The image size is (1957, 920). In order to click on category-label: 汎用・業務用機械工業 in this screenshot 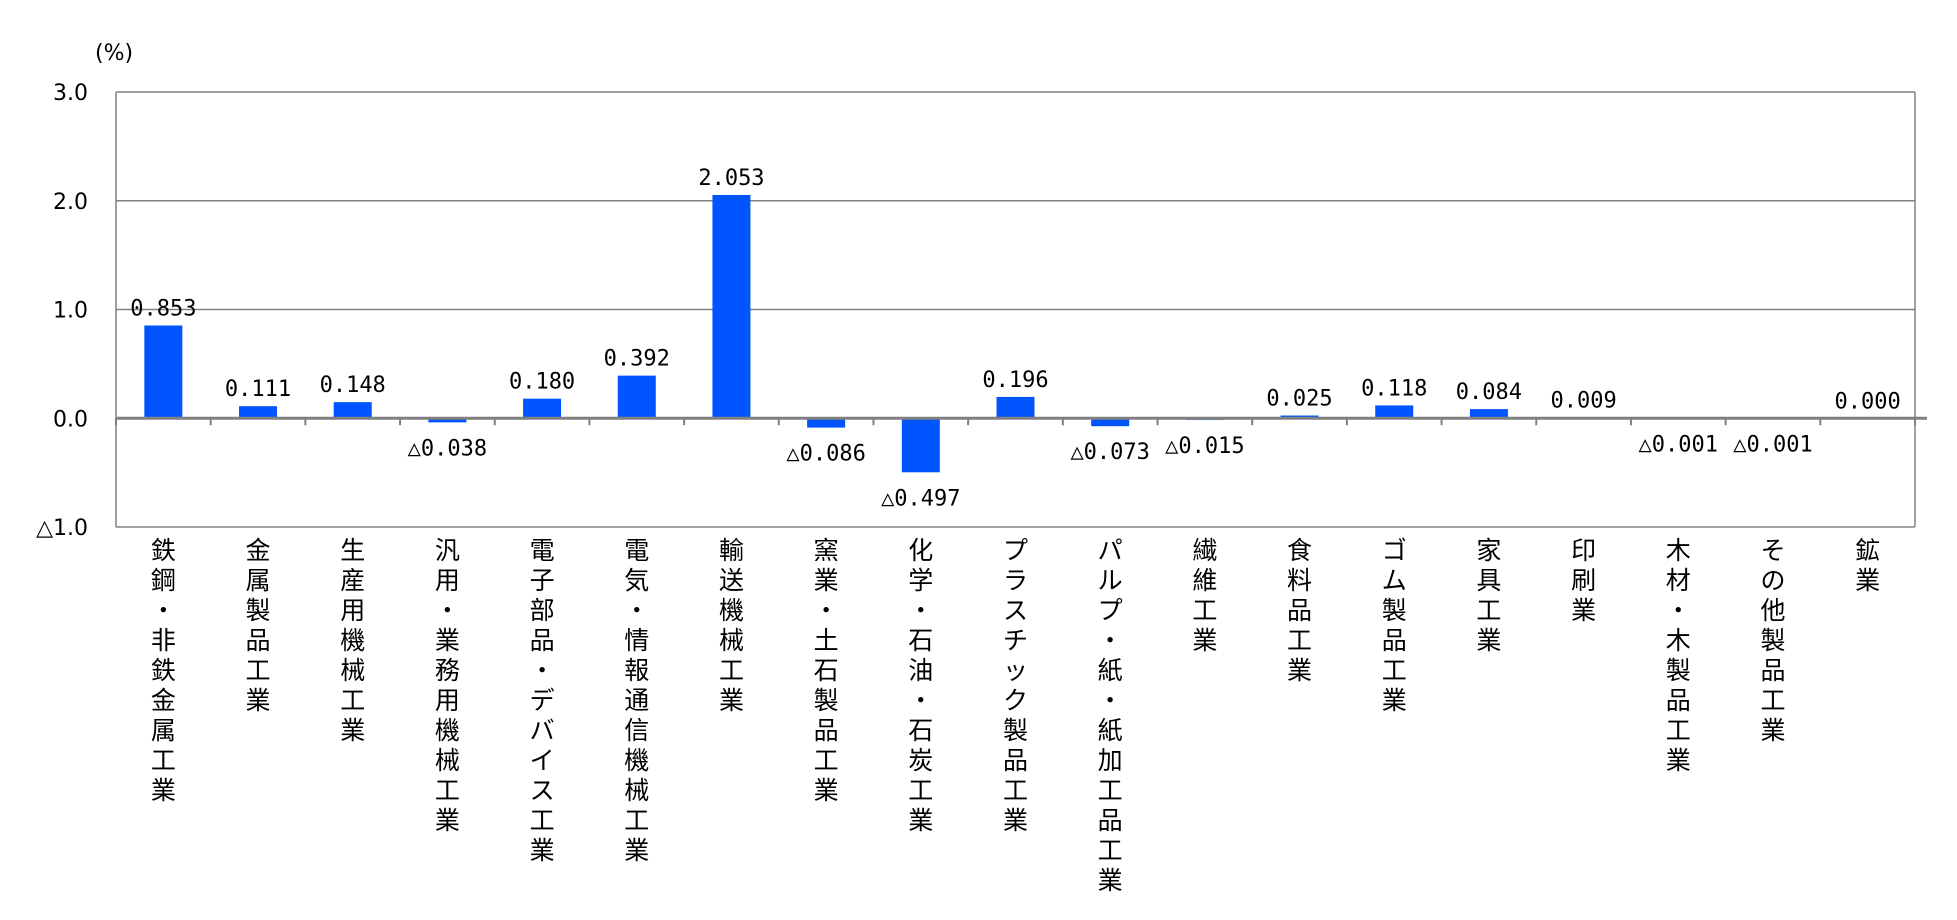, I will do `click(447, 685)`.